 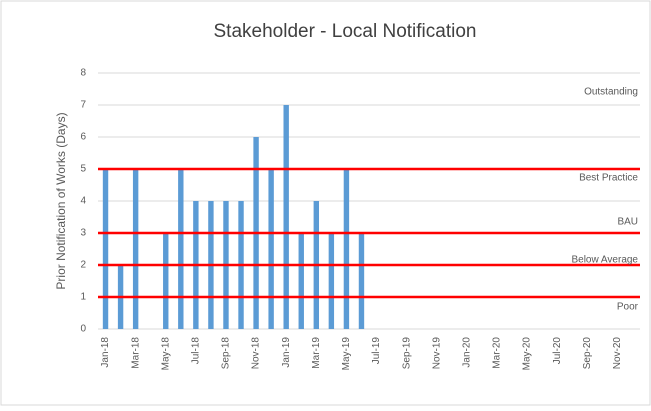 What do you see at coordinates (286, 352) in the screenshot?
I see `x-tick-label: Jan-19` at bounding box center [286, 352].